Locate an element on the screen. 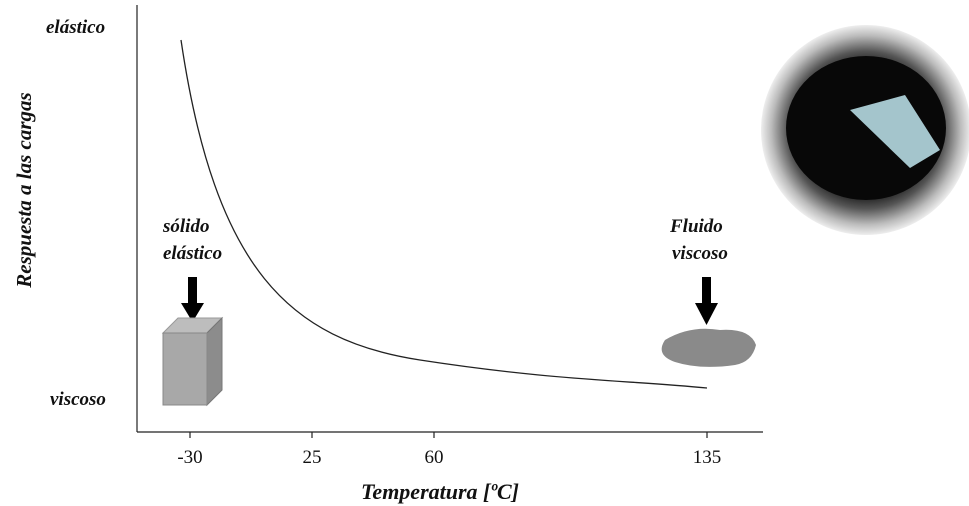 The image size is (969, 506). tick-marks is located at coordinates (448, 435).